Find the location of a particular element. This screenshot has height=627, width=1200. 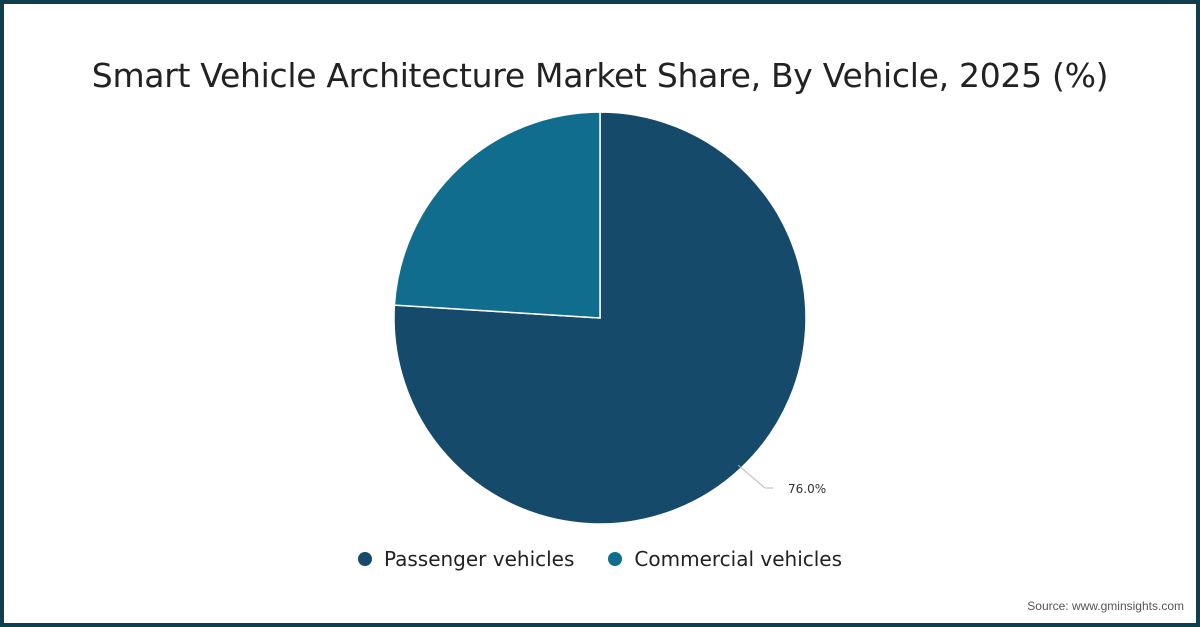

legend-item-passenger: Passenger vehicles is located at coordinates (466, 559).